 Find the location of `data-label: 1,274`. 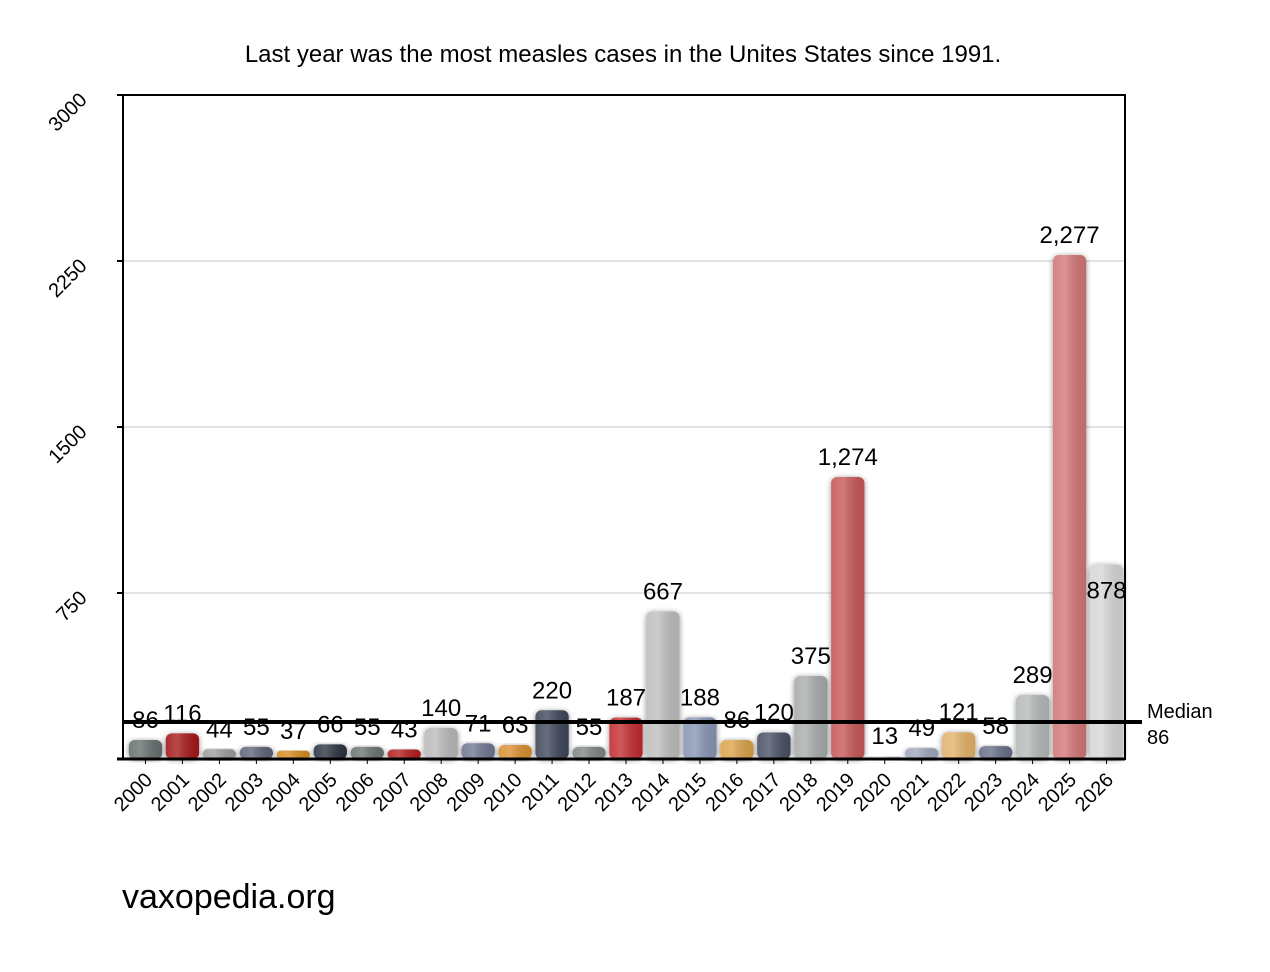

data-label: 1,274 is located at coordinates (848, 457).